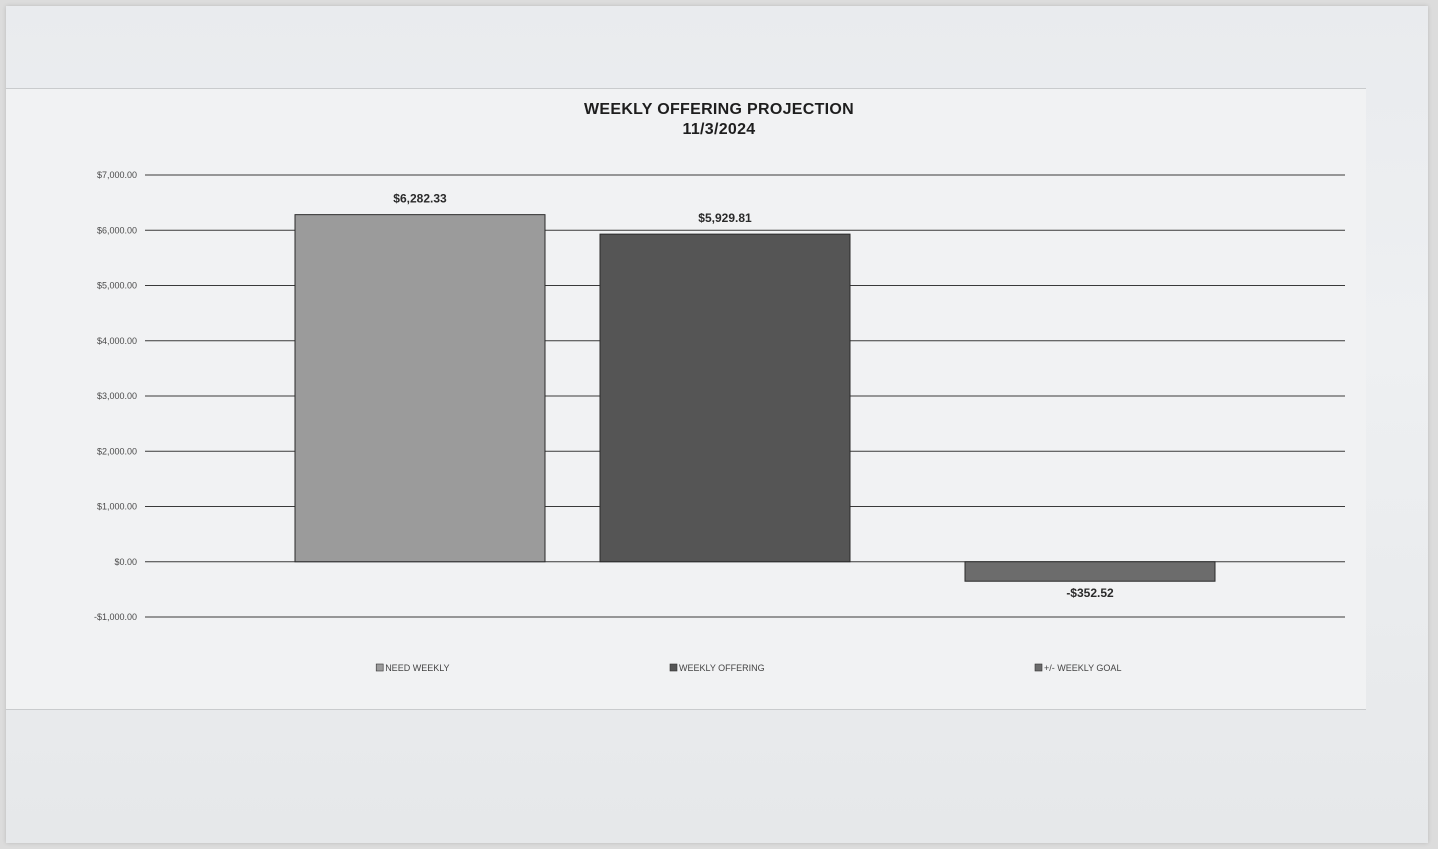 This screenshot has width=1438, height=849. Describe the element at coordinates (117, 507) in the screenshot. I see `y-tick-label: $1,000.00` at that location.